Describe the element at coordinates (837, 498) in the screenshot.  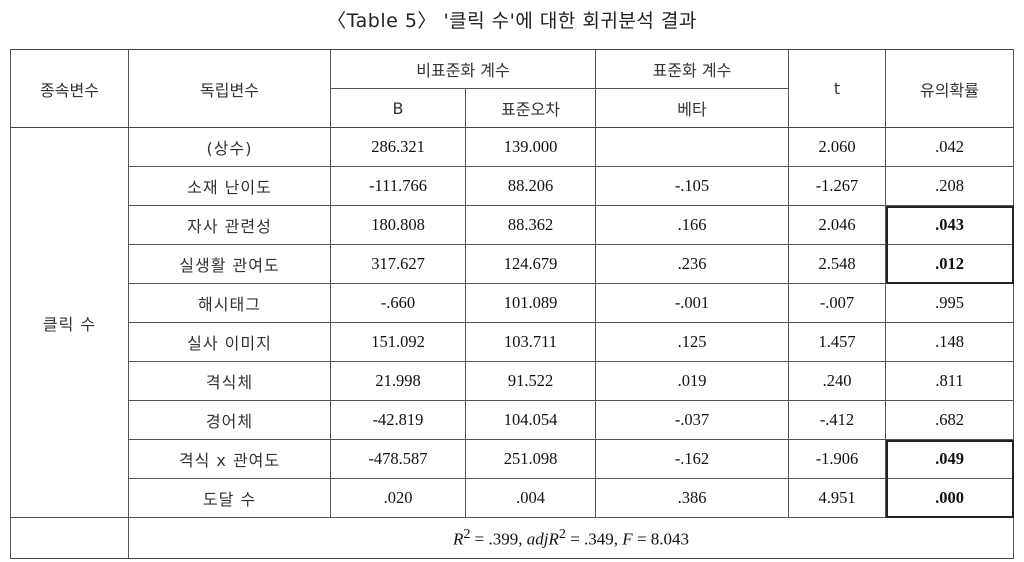
I see `t-cell: 4.951` at that location.